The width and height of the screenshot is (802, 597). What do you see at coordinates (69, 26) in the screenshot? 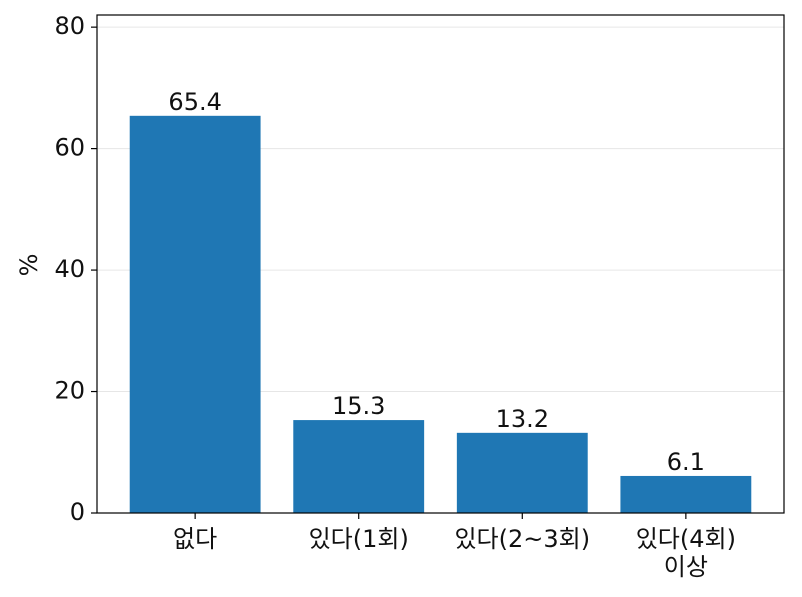
I see `y-tick-label: 80` at bounding box center [69, 26].